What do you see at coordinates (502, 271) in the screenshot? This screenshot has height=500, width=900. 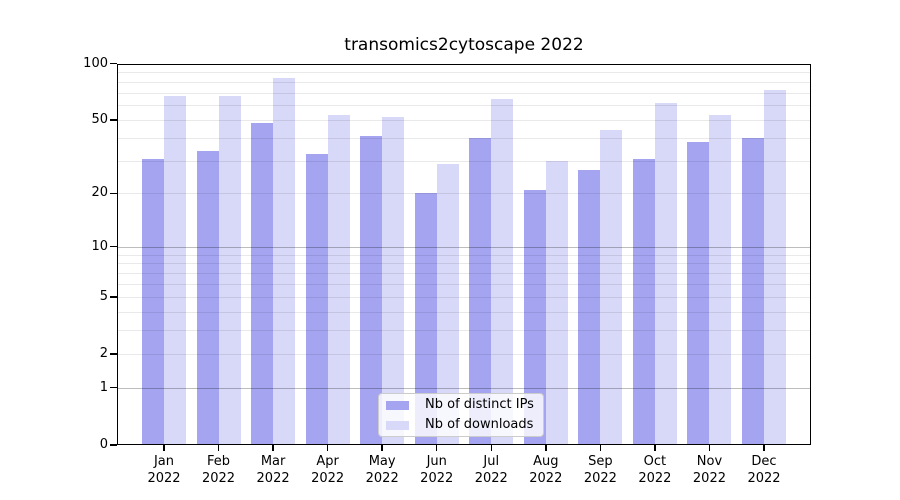 I see `bar-downloads-jul` at bounding box center [502, 271].